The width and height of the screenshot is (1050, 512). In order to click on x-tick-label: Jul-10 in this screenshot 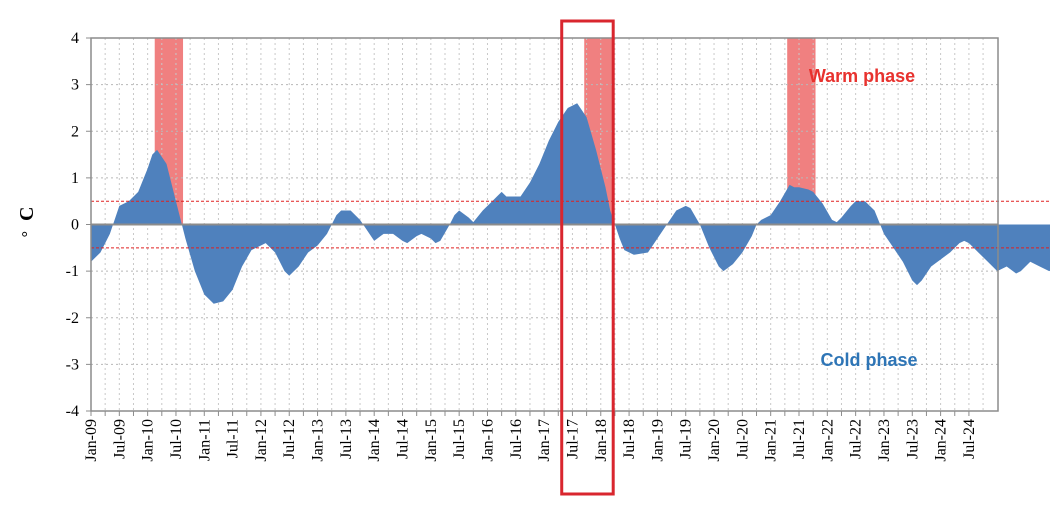, I will do `click(176, 439)`.